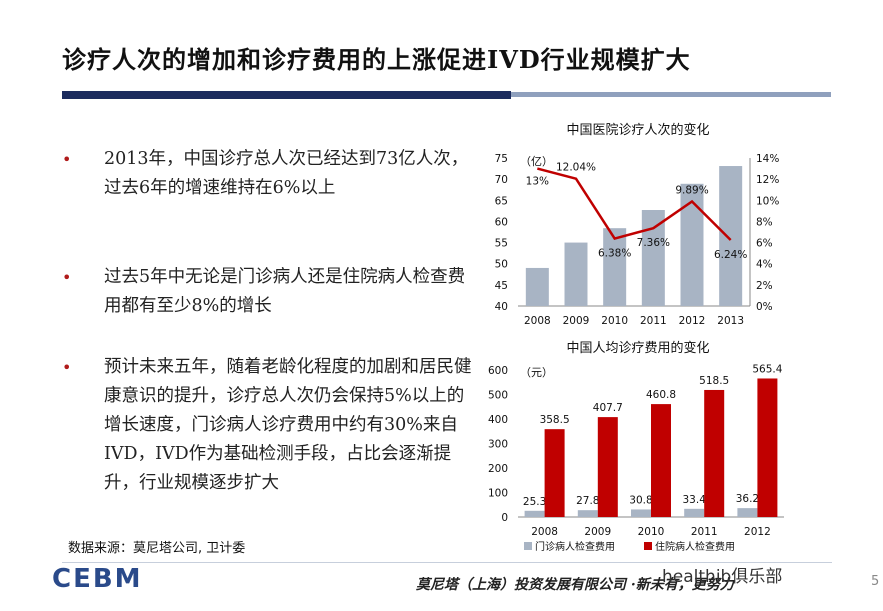  What do you see at coordinates (730, 321) in the screenshot?
I see `x-tick: 2013` at bounding box center [730, 321].